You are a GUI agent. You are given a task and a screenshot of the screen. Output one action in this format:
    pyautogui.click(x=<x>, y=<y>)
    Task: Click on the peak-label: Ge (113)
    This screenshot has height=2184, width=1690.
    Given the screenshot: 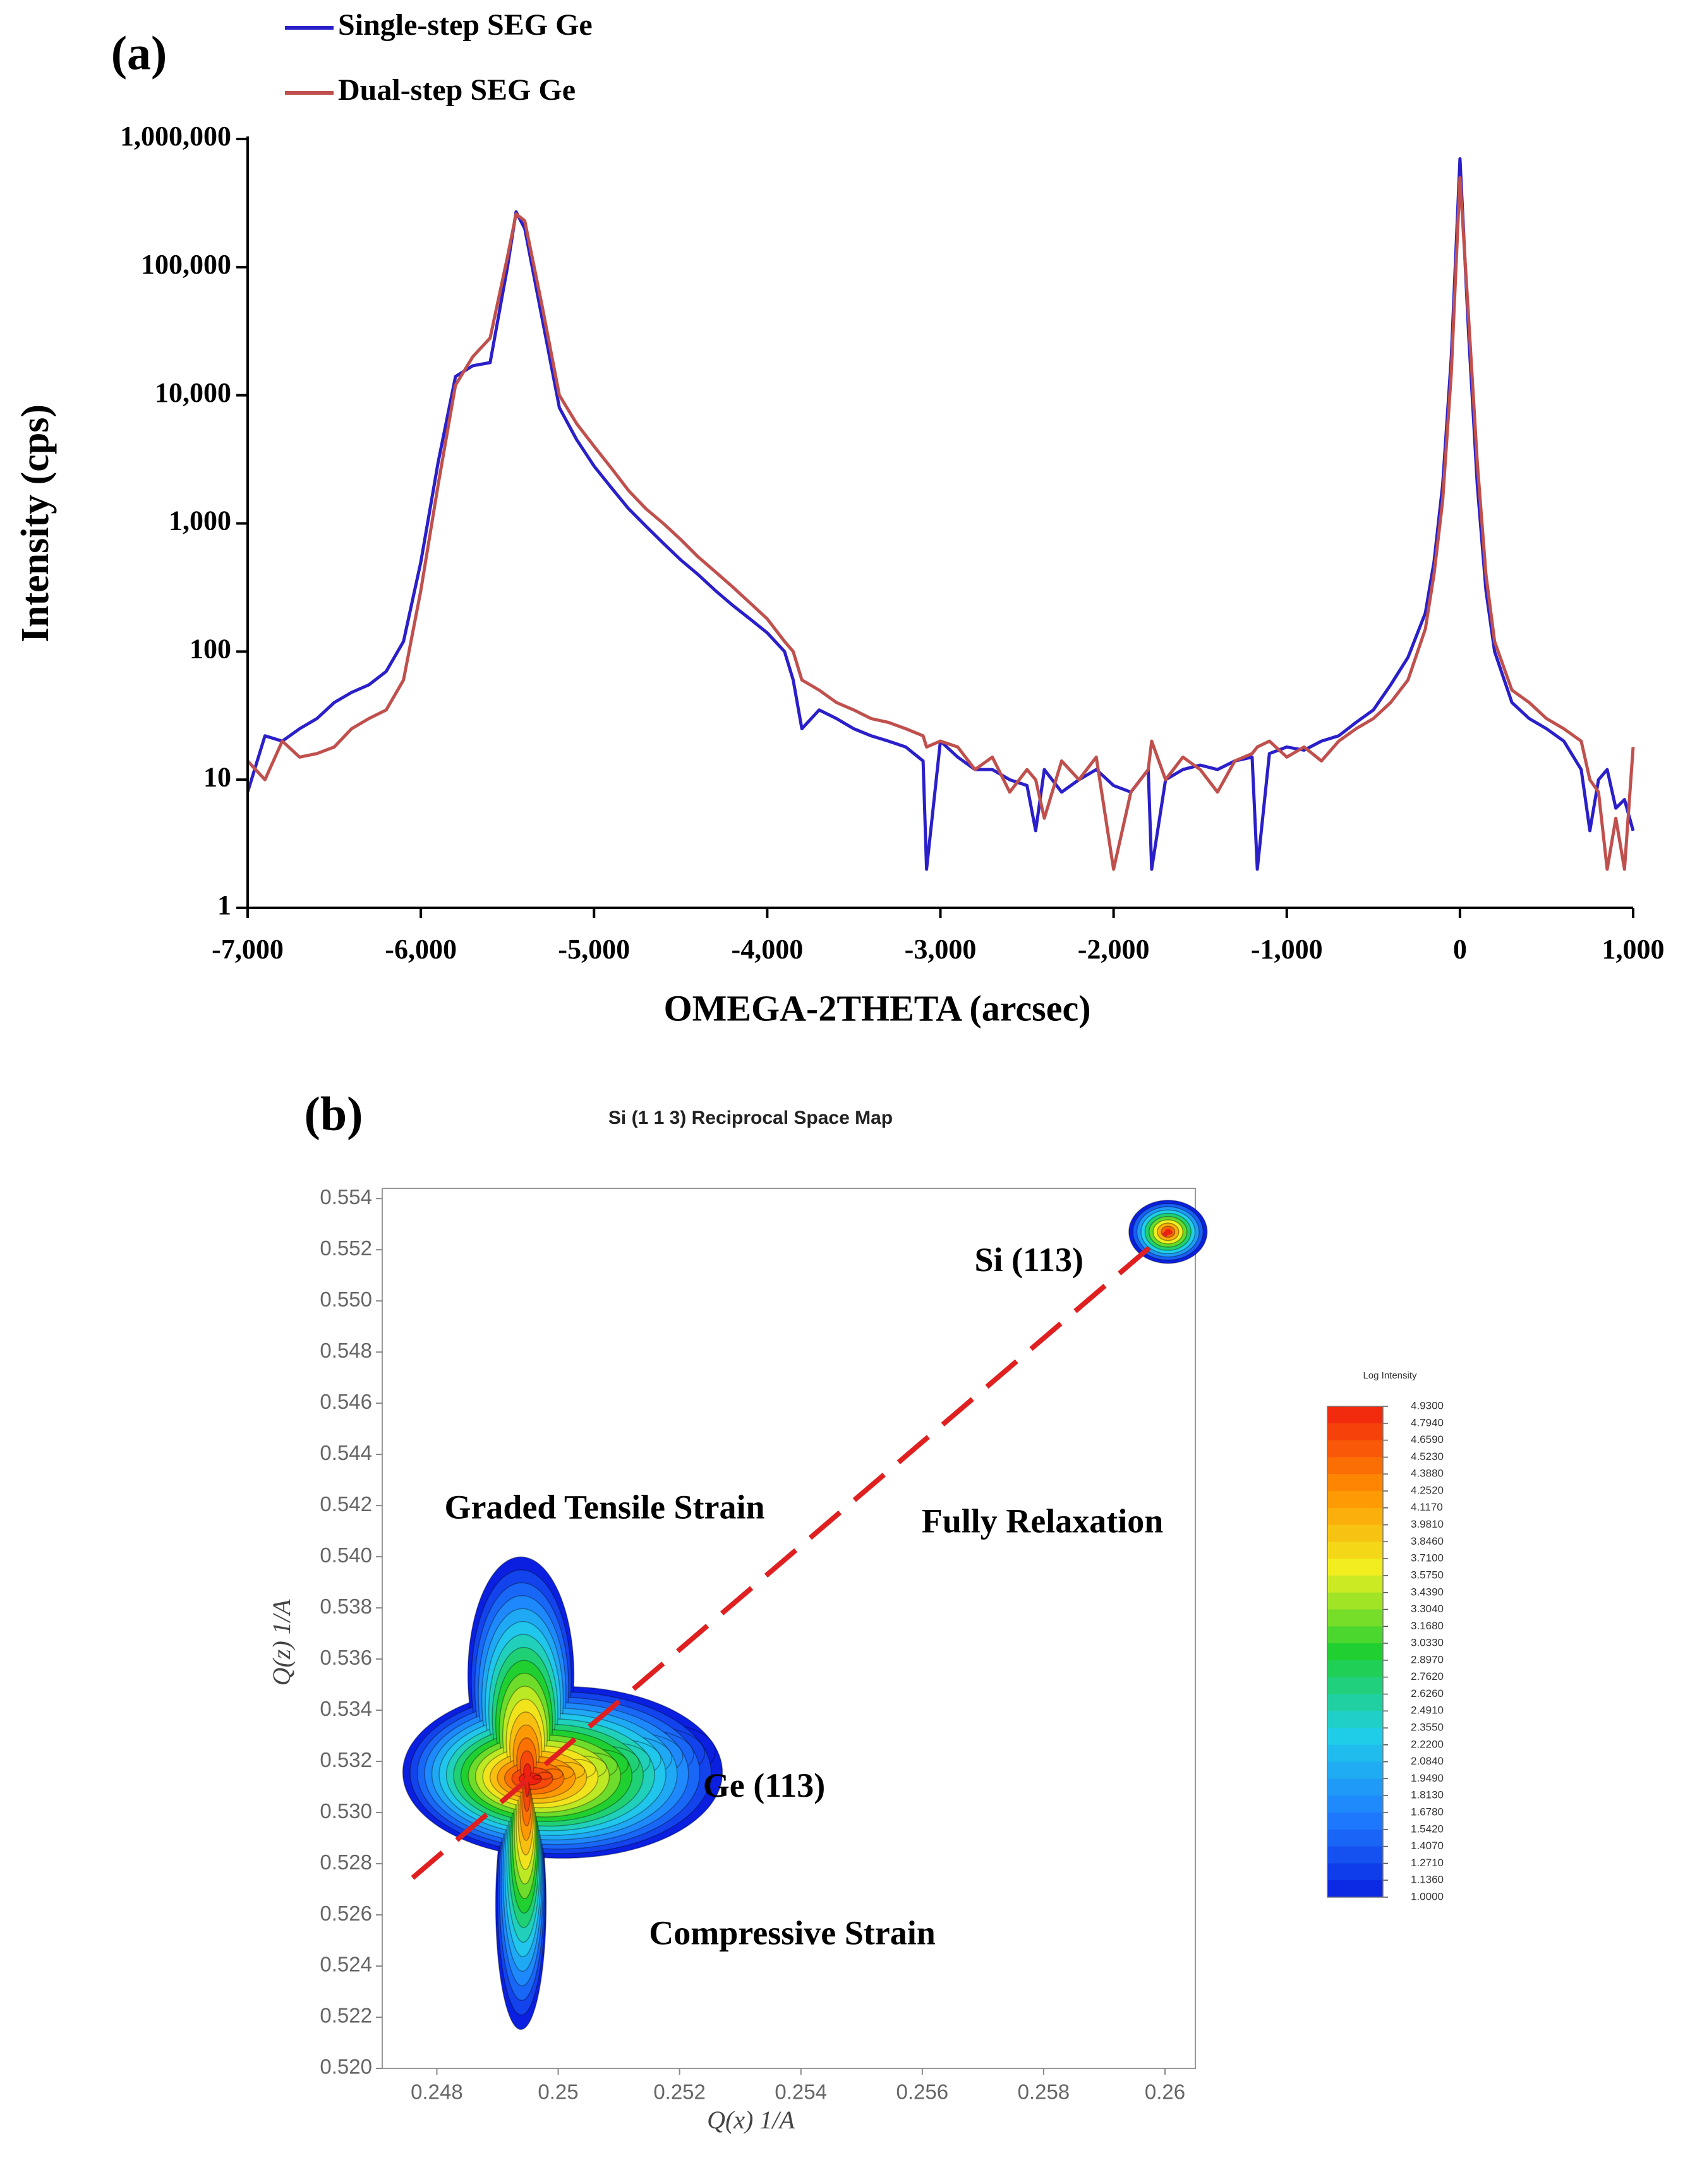 What is the action you would take?
    pyautogui.click(x=764, y=1785)
    